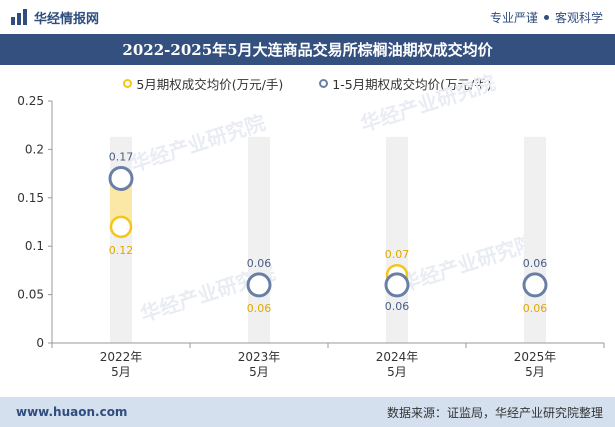 The height and width of the screenshot is (427, 615). What do you see at coordinates (121, 357) in the screenshot?
I see `x-tick-label: 2022年` at bounding box center [121, 357].